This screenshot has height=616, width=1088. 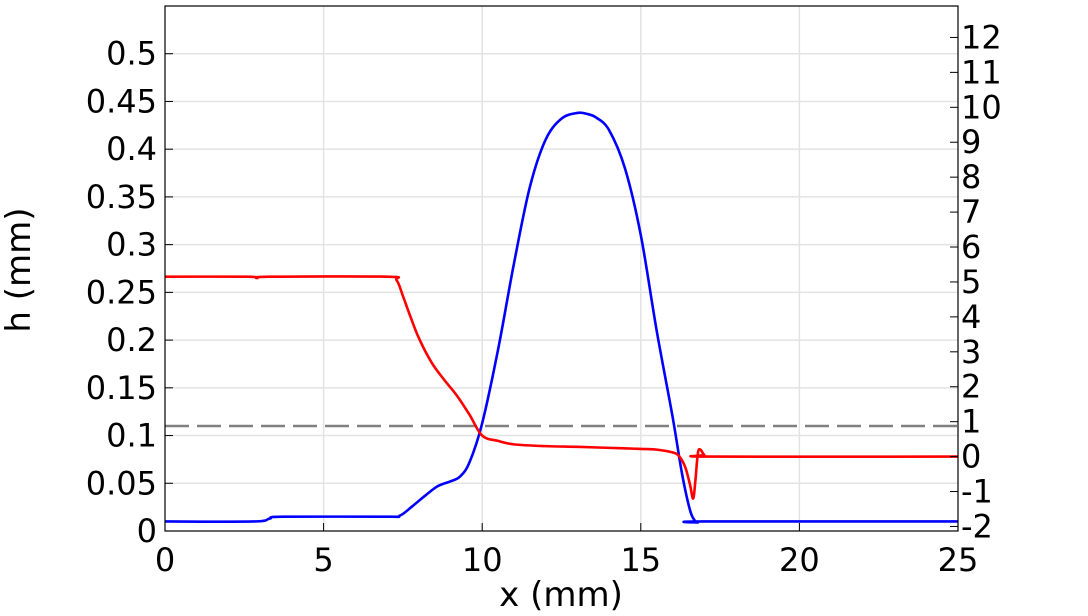 I want to click on y-tick-label: 0.5, so click(x=131, y=54).